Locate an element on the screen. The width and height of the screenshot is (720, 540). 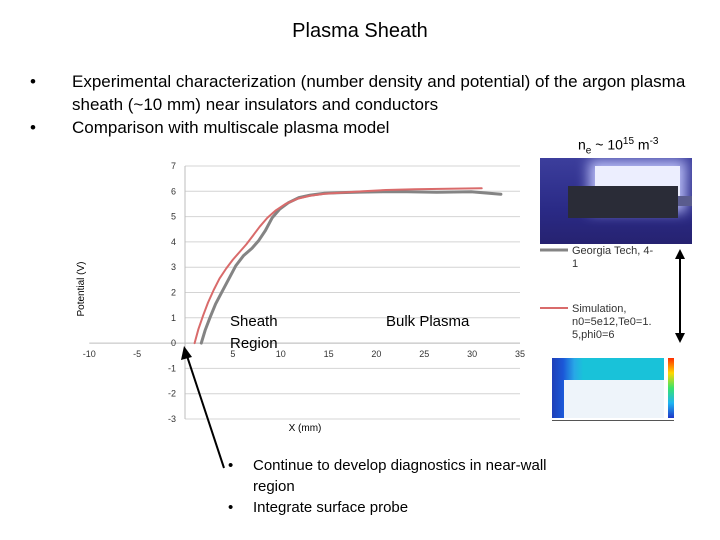
page-title: Plasma Sheath is located at coordinates (360, 31).